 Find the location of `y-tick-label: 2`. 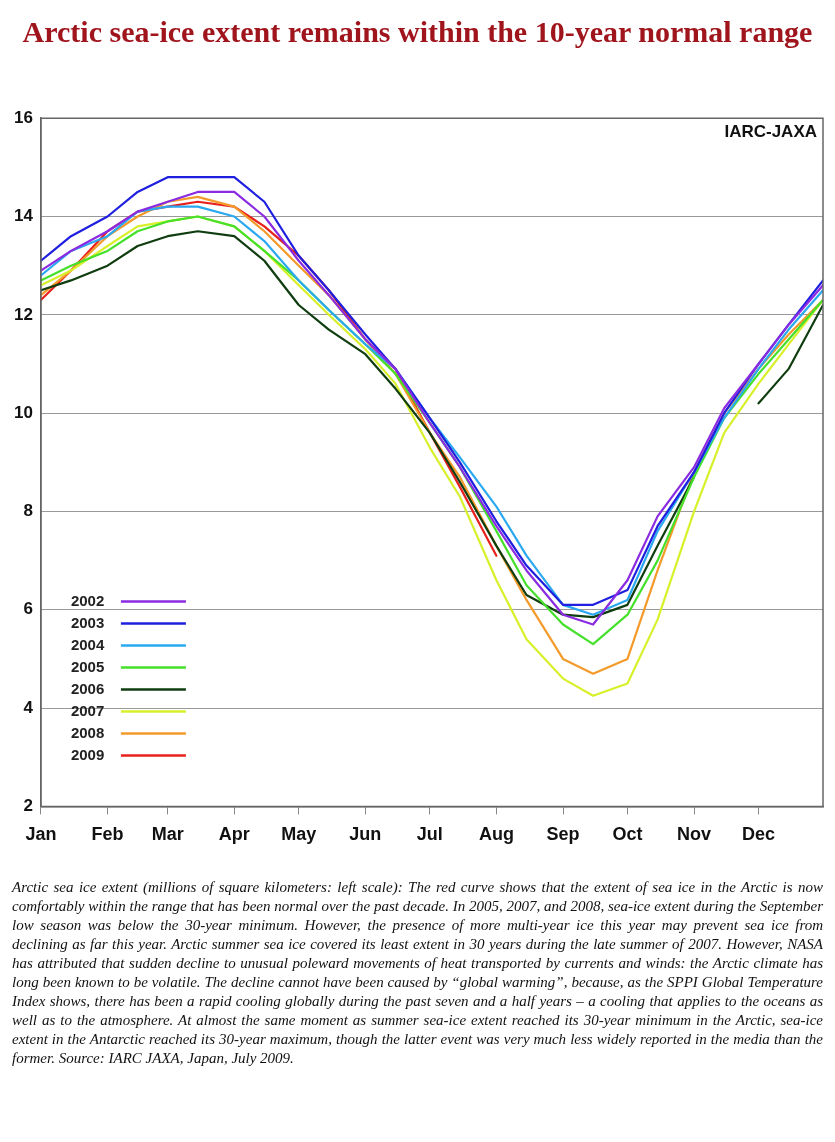

y-tick-label: 2 is located at coordinates (28, 806).